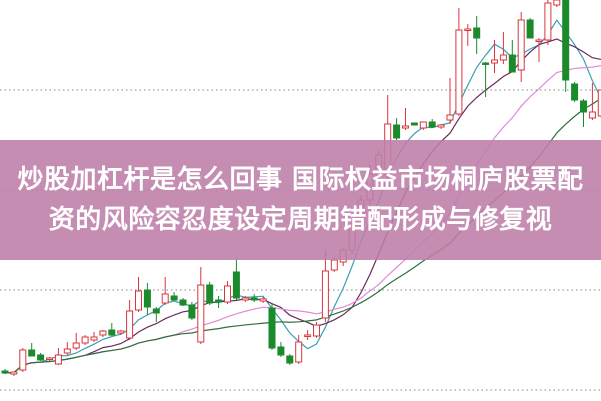  I want to click on title-line-1: 炒股加杠杆是怎么回事 国际权益市场桐庐股票配, so click(300, 180).